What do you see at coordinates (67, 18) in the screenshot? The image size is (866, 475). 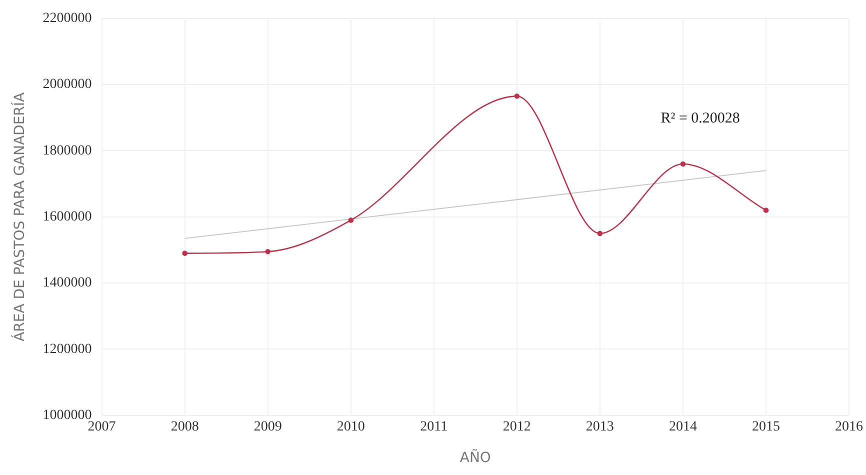 I see `y-tick-label: 2200000` at bounding box center [67, 18].